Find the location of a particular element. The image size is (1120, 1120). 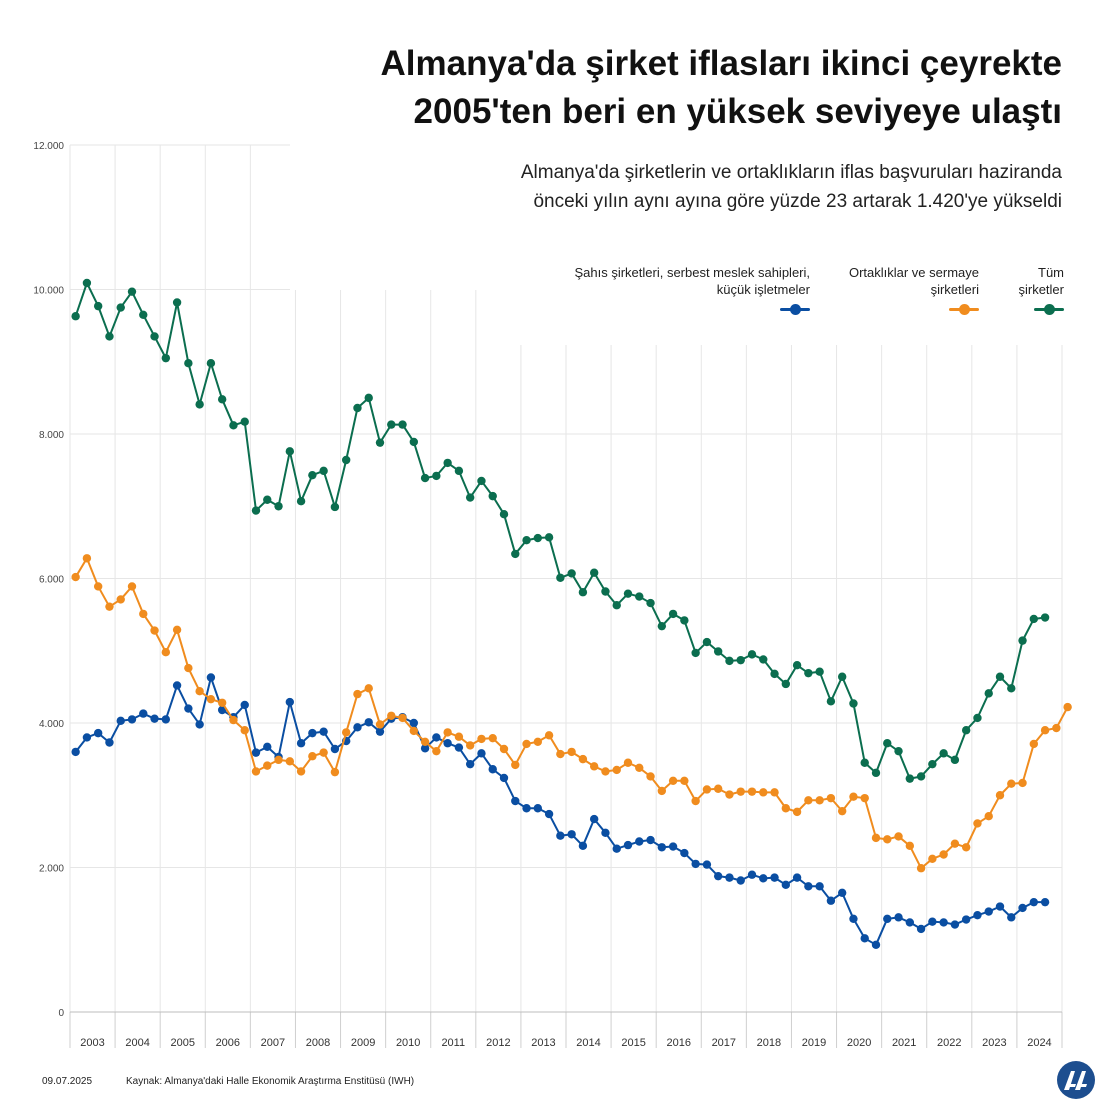

legend-item-tum: Tüm şirketler is located at coordinates (1032, 289).